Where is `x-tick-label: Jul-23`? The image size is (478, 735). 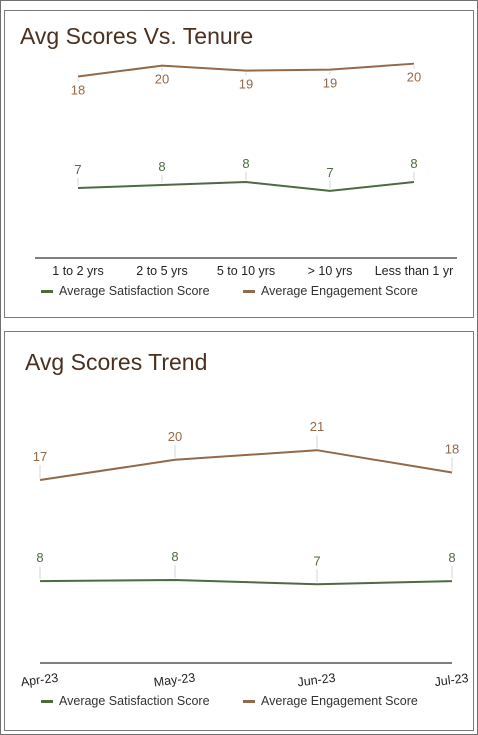 x-tick-label: Jul-23 is located at coordinates (452, 680).